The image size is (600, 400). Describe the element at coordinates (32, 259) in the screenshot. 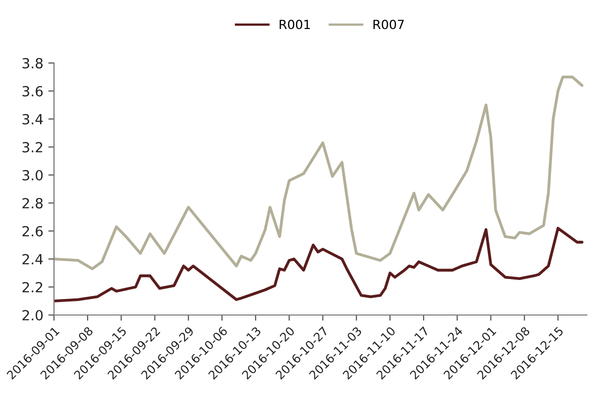

I see `y-tick-label: 2.4` at that location.